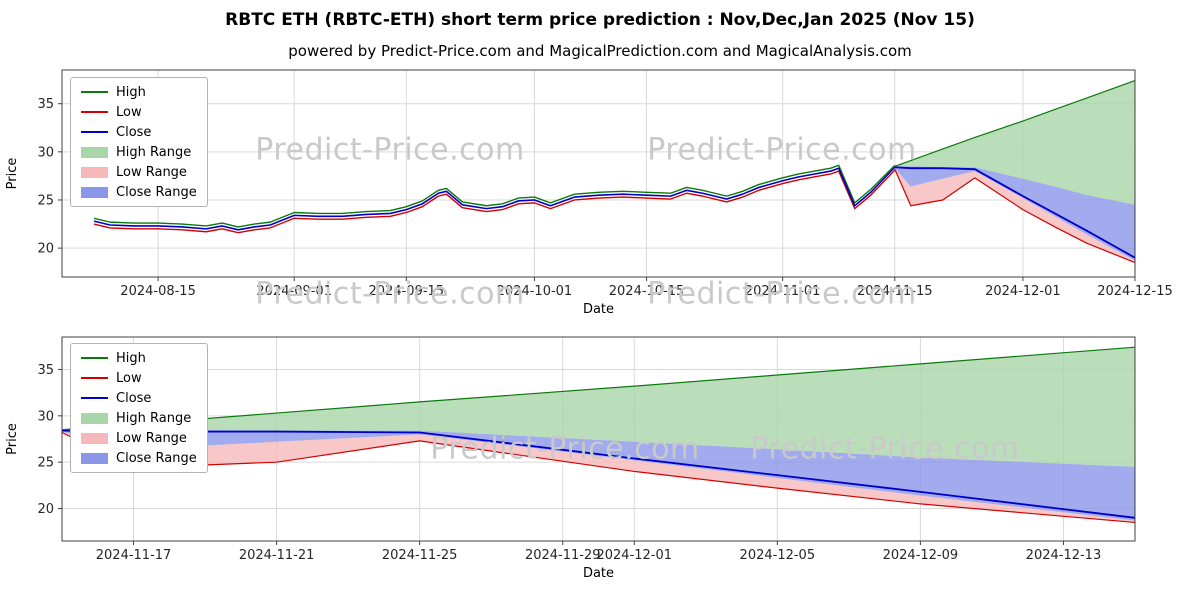 This screenshot has height=600, width=1200. Describe the element at coordinates (647, 291) in the screenshot. I see `svg-text: 2024-10-15` at that location.